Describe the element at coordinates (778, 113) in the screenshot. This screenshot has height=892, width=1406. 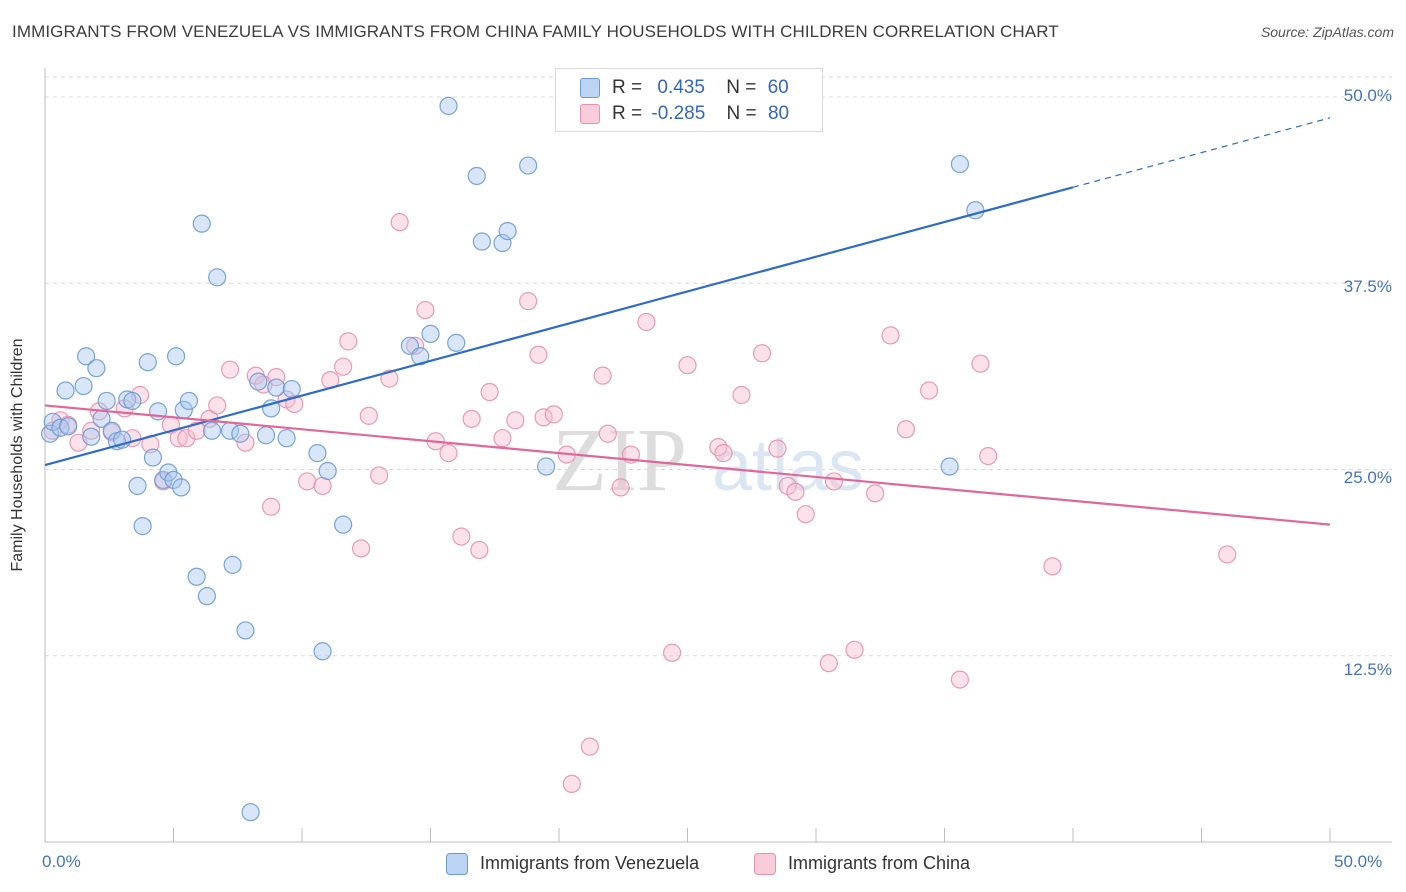
I see `legend-n-value-china: 80` at that location.